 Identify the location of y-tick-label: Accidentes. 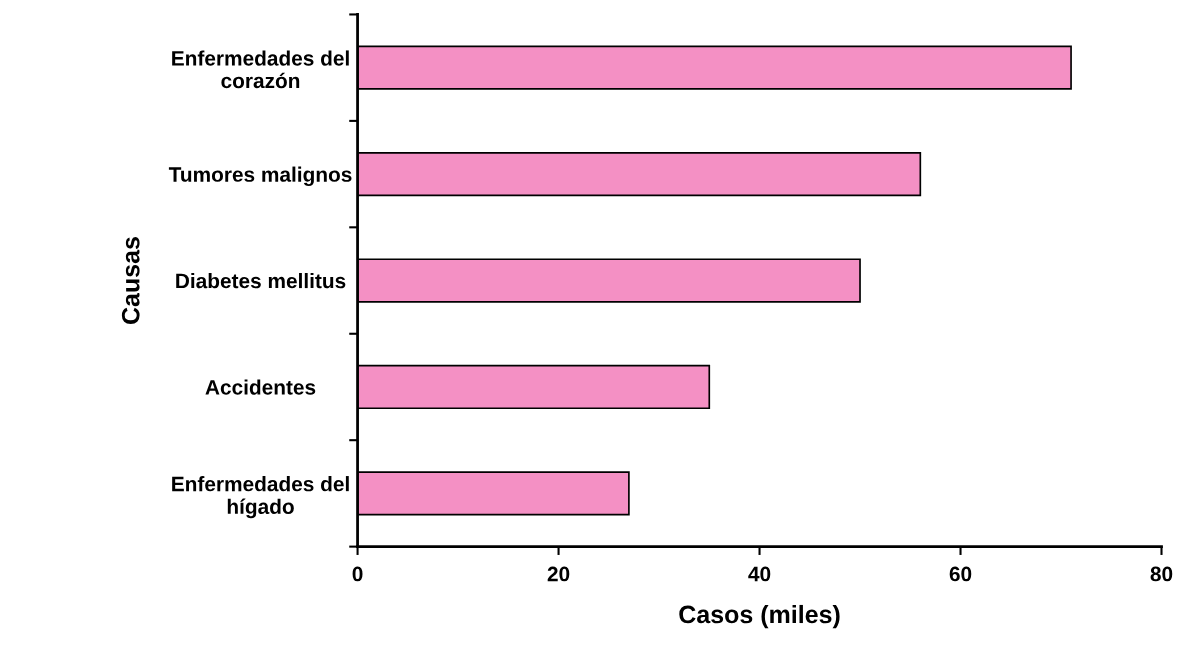
(260, 387).